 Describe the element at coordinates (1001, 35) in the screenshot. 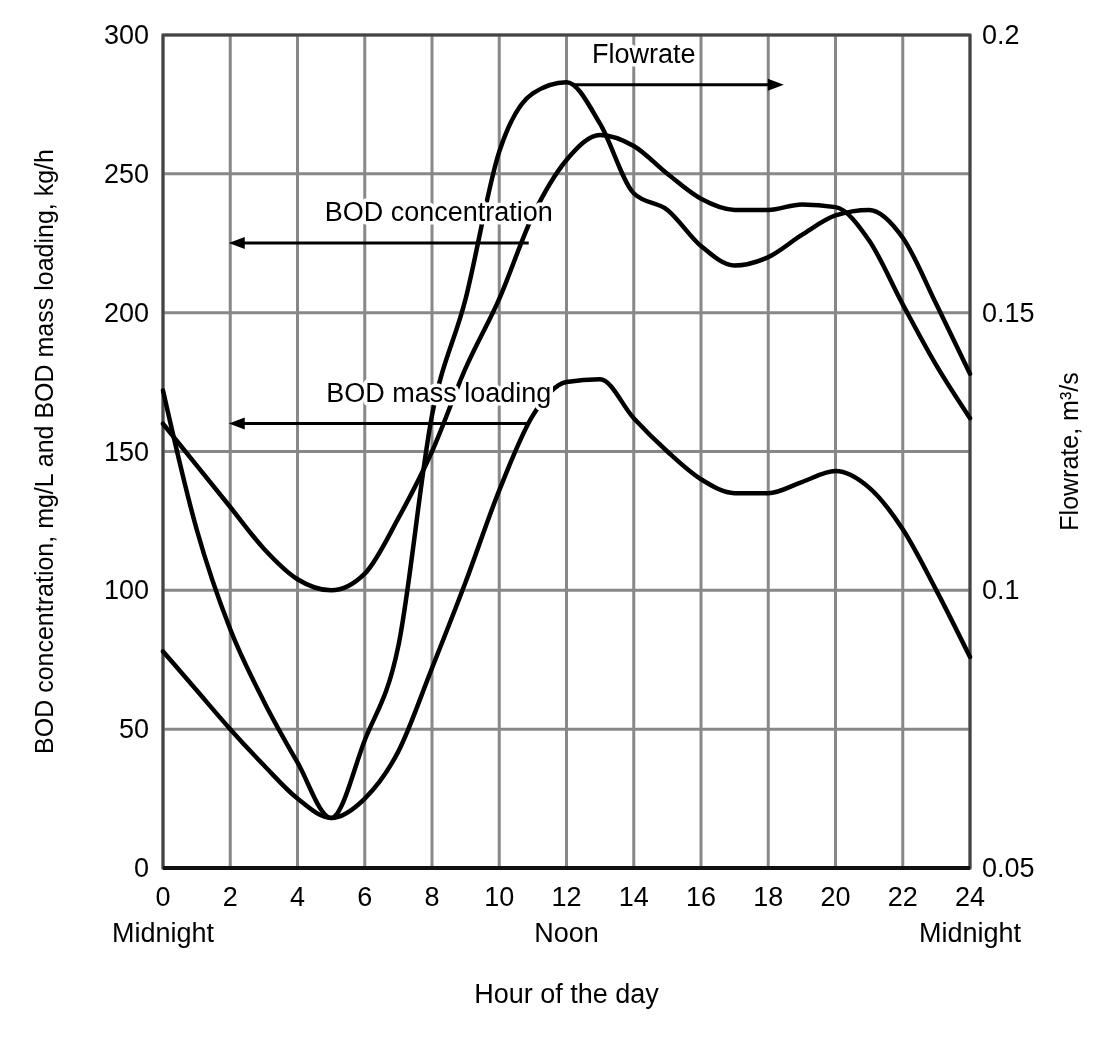

I see `y2-tick-label: 0.2` at that location.